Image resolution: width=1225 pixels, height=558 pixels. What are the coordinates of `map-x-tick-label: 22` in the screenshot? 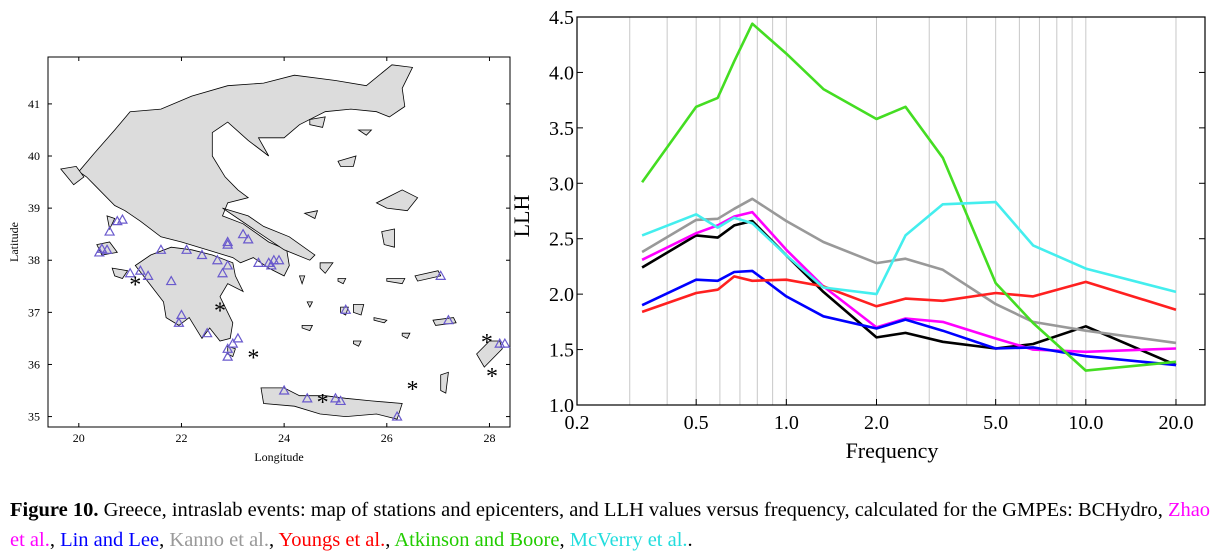 It's located at (181, 438).